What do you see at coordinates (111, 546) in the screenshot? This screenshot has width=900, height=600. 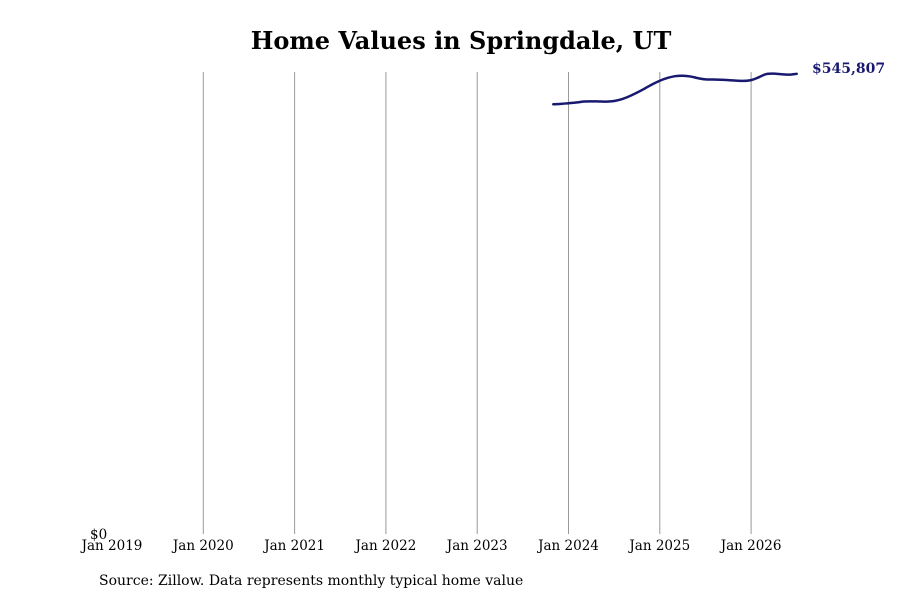 I see `x-tick-label: Jan 2019` at bounding box center [111, 546].